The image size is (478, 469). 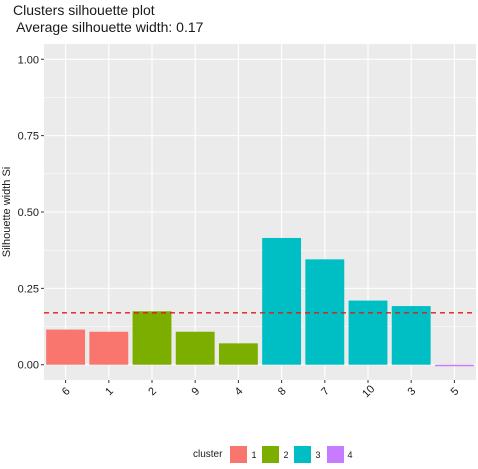 What do you see at coordinates (84, 10) in the screenshot?
I see `chart-title: Clusters silhouette plot` at bounding box center [84, 10].